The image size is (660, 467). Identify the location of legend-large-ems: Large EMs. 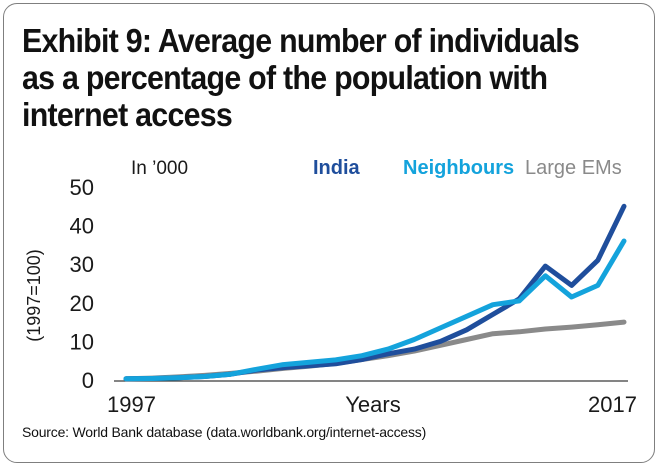
(573, 168).